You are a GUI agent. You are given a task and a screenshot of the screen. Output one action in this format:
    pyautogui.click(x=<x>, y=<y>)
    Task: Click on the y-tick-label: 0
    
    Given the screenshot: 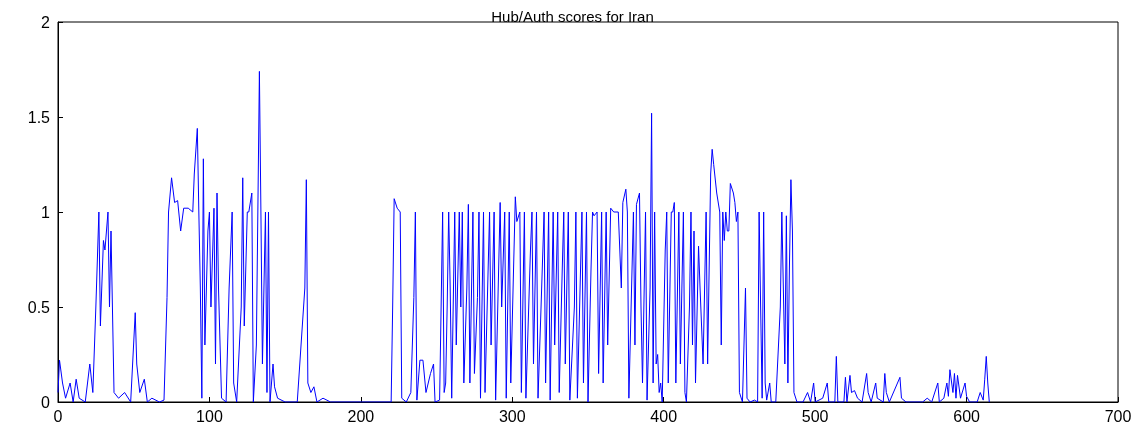 What is the action you would take?
    pyautogui.click(x=46, y=402)
    